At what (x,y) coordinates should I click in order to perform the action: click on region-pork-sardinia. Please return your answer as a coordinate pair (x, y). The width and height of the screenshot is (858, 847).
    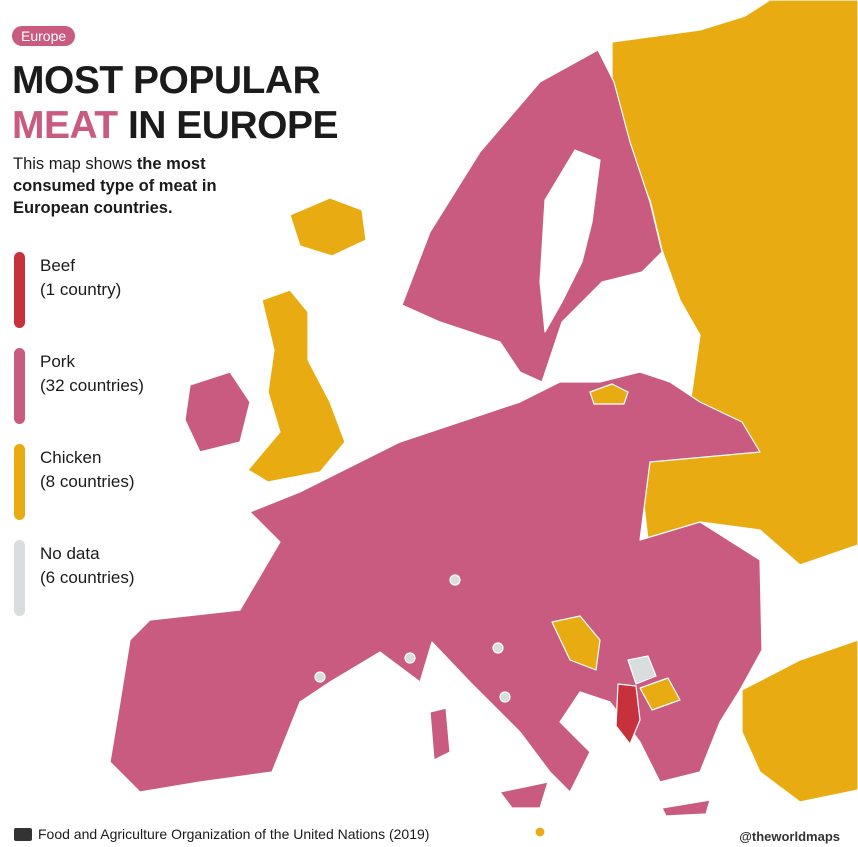
    Looking at the image, I should click on (440, 734).